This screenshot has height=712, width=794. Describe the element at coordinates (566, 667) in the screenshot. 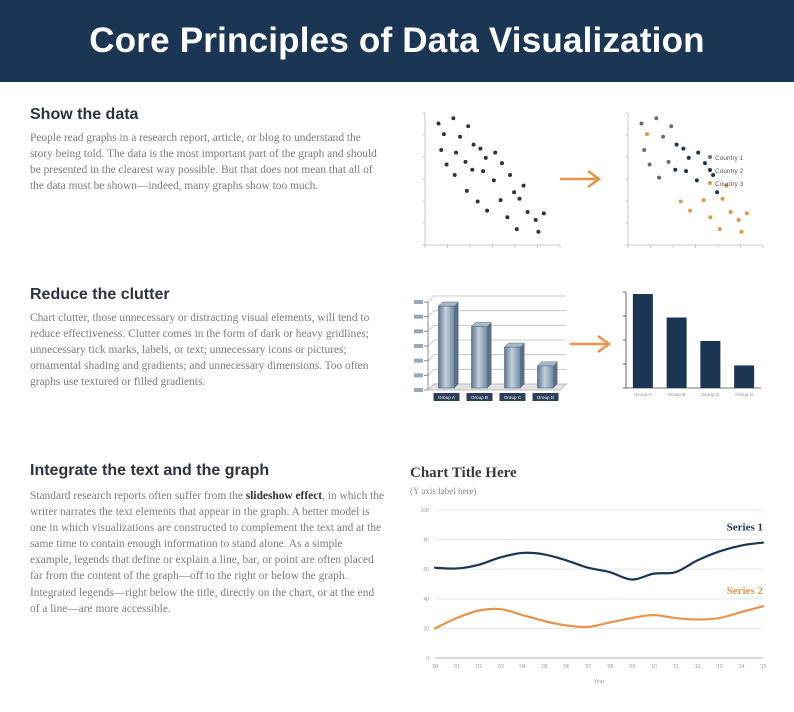

I see `x-tick-label: '06` at that location.